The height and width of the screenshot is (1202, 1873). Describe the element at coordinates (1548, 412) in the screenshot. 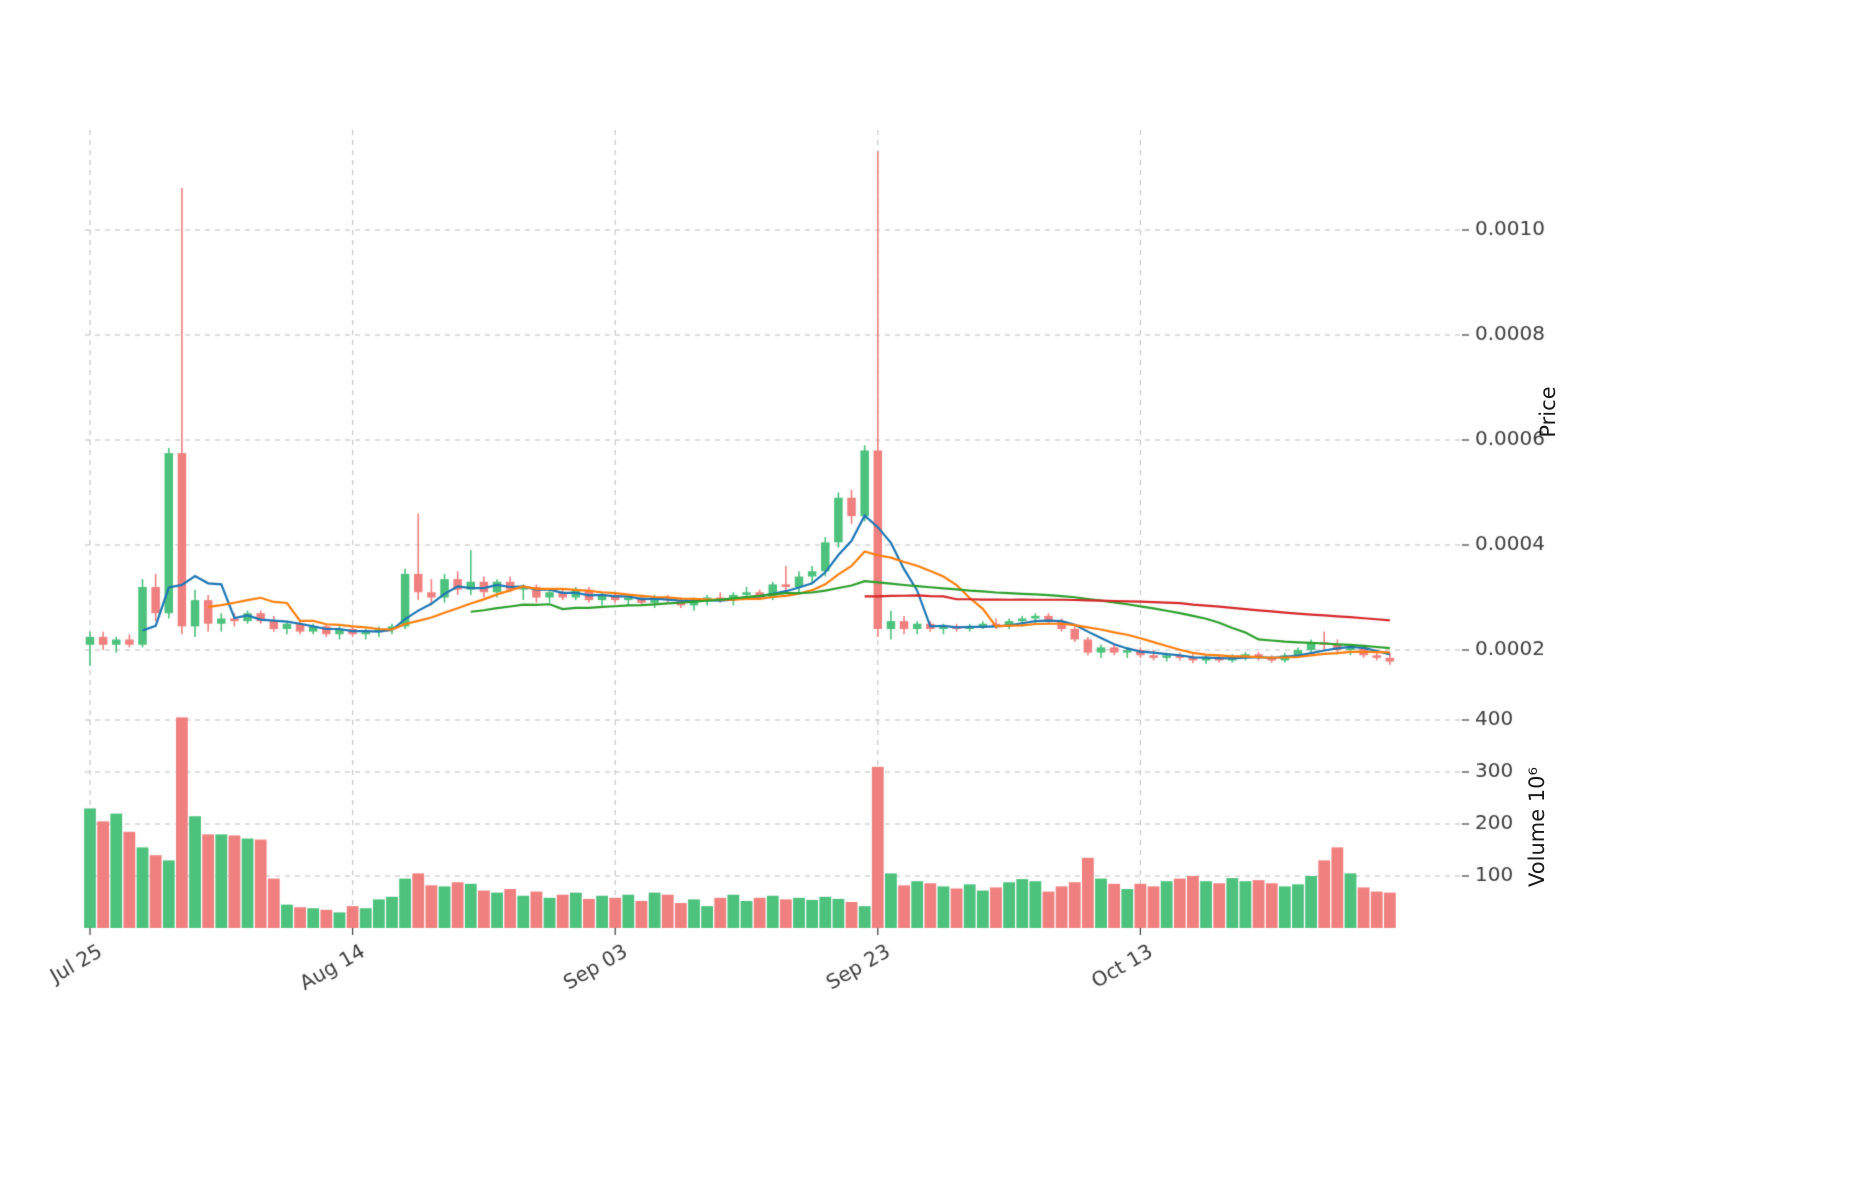

I see `price-axis-label: Price` at that location.